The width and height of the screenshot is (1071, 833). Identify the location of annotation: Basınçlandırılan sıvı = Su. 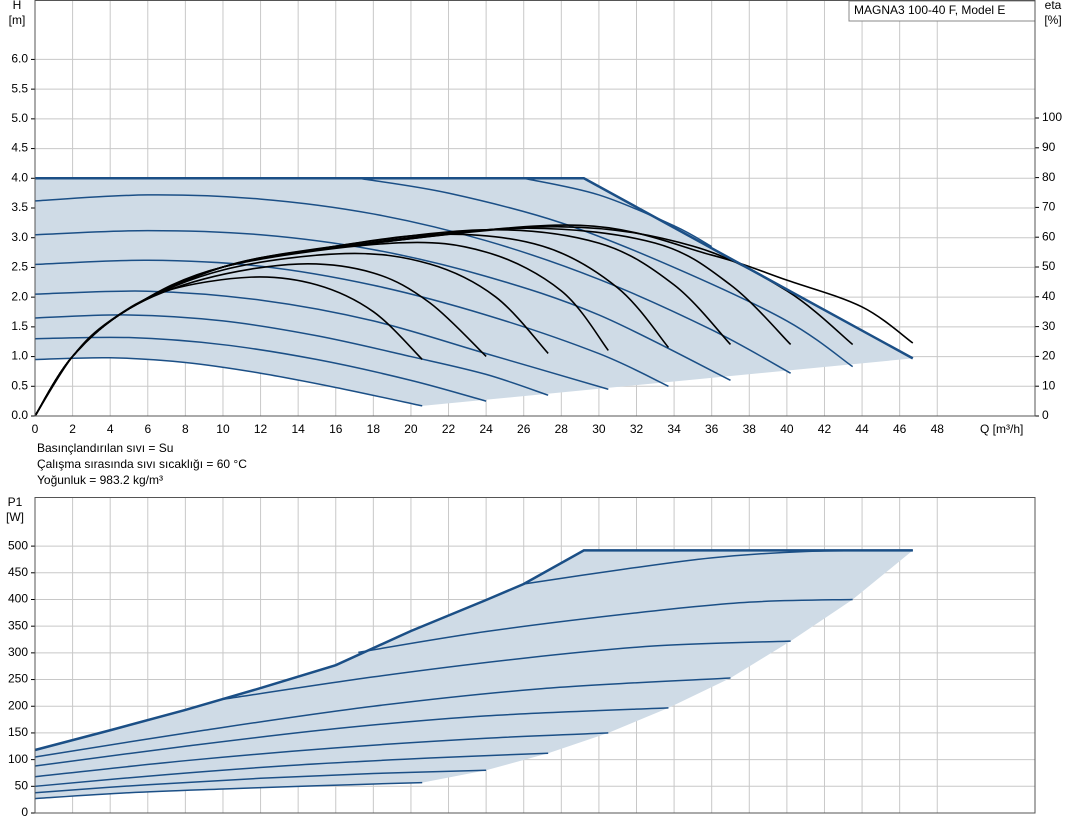
(105, 448).